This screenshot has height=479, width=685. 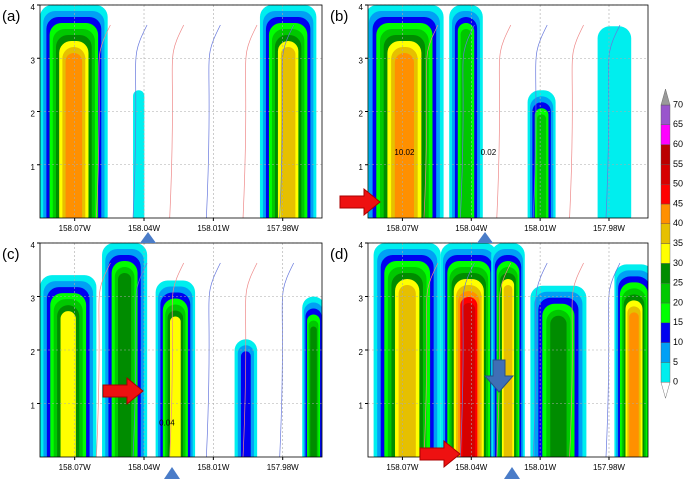 I want to click on colorbar-label: 25, so click(x=678, y=283).